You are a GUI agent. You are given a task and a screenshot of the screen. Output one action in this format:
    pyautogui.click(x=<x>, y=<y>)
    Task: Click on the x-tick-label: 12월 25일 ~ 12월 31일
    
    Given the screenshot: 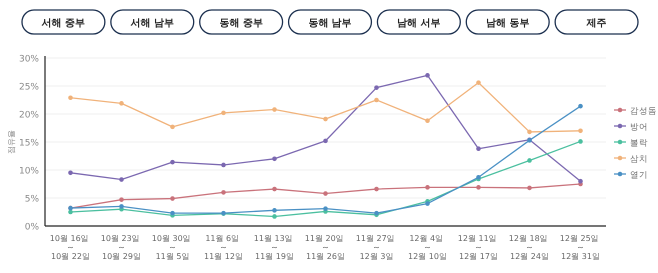 What is the action you would take?
    pyautogui.click(x=581, y=247)
    